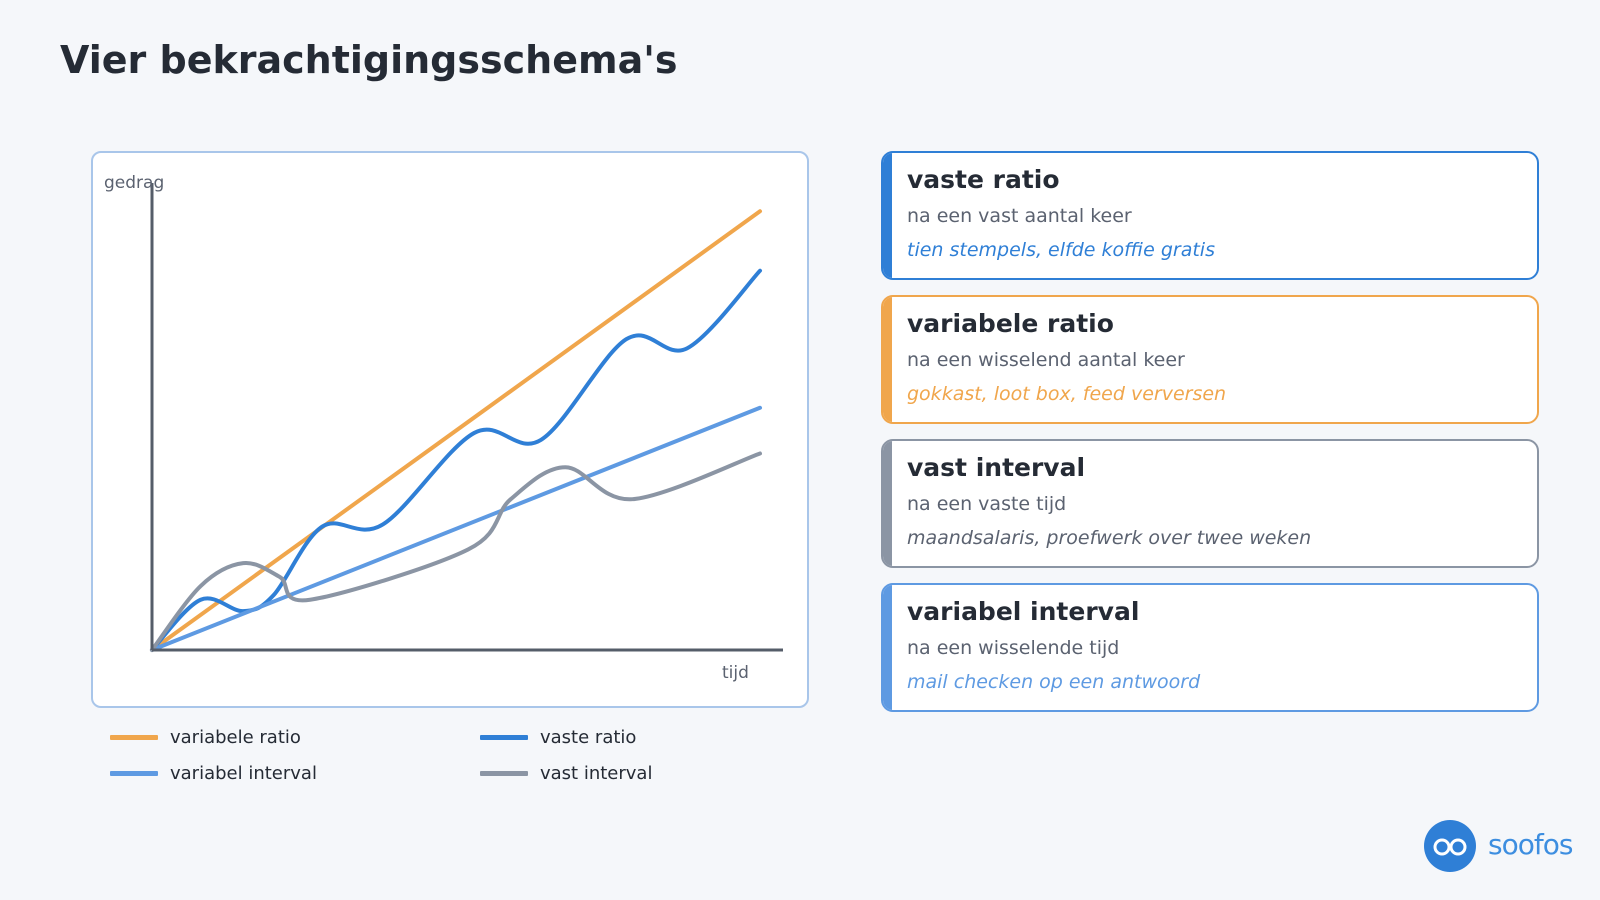  I want to click on page-title: Vier bekrachtigingsschema's, so click(369, 60).